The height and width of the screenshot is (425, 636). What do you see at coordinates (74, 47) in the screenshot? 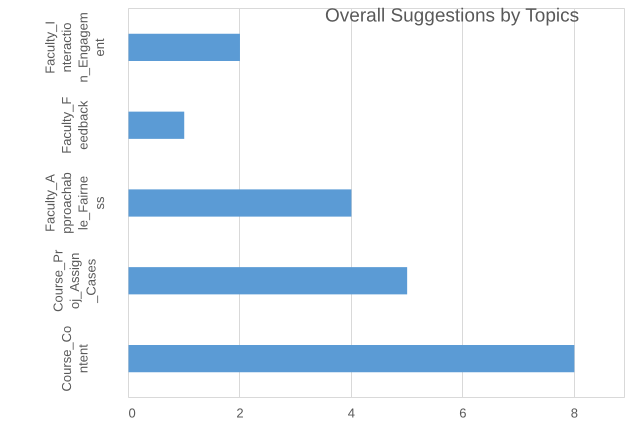
I see `y-tick-label: Faculty_Interaction_Engagement` at bounding box center [74, 47].